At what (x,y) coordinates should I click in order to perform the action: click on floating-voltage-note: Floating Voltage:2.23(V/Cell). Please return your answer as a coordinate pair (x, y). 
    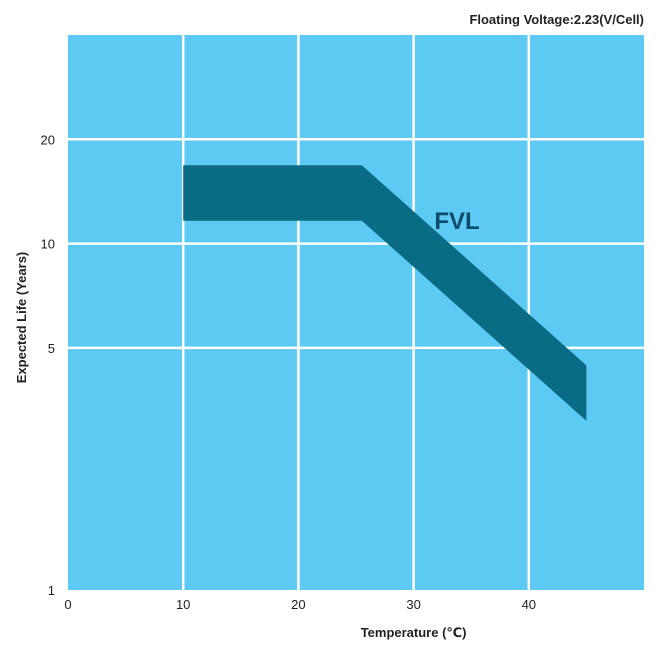
    Looking at the image, I should click on (556, 19).